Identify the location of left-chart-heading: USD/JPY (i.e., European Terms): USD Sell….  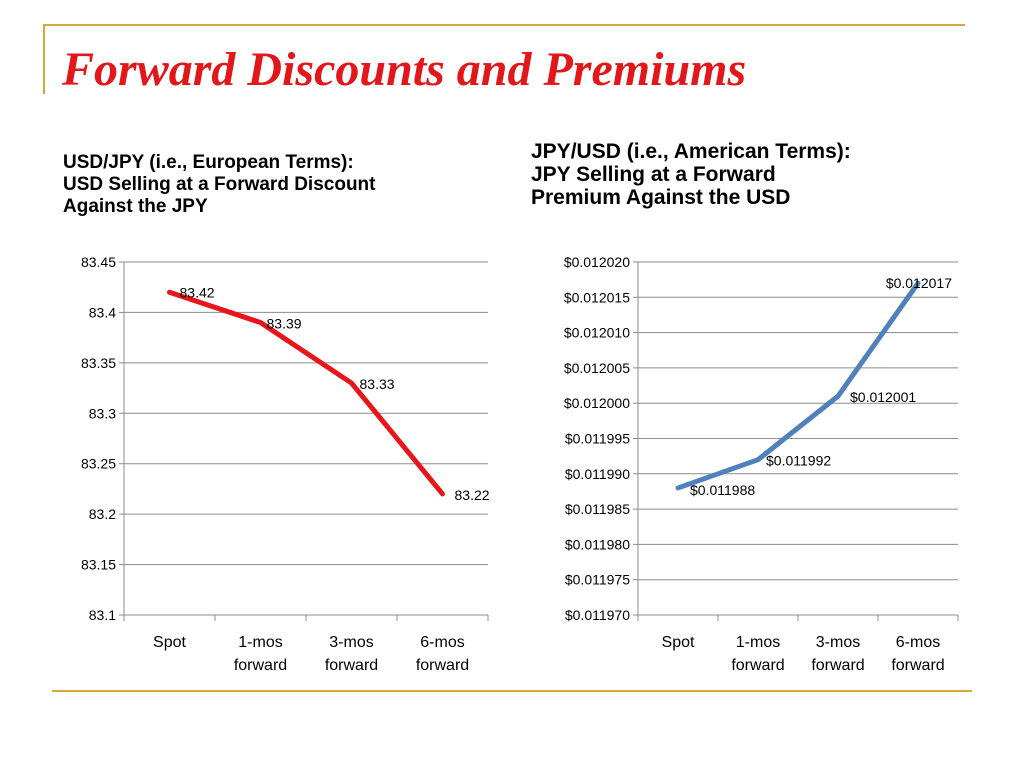
(273, 185).